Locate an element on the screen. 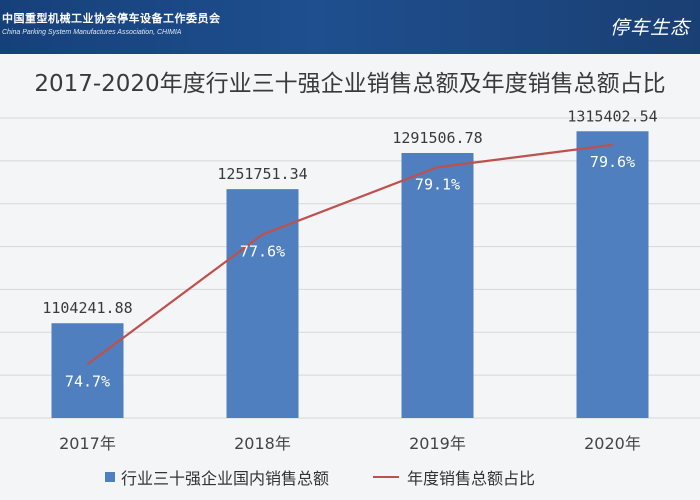 The width and height of the screenshot is (700, 500). chart-legend: 行业三十强企业国内销售总额 年度销售总额占比 is located at coordinates (320, 477).